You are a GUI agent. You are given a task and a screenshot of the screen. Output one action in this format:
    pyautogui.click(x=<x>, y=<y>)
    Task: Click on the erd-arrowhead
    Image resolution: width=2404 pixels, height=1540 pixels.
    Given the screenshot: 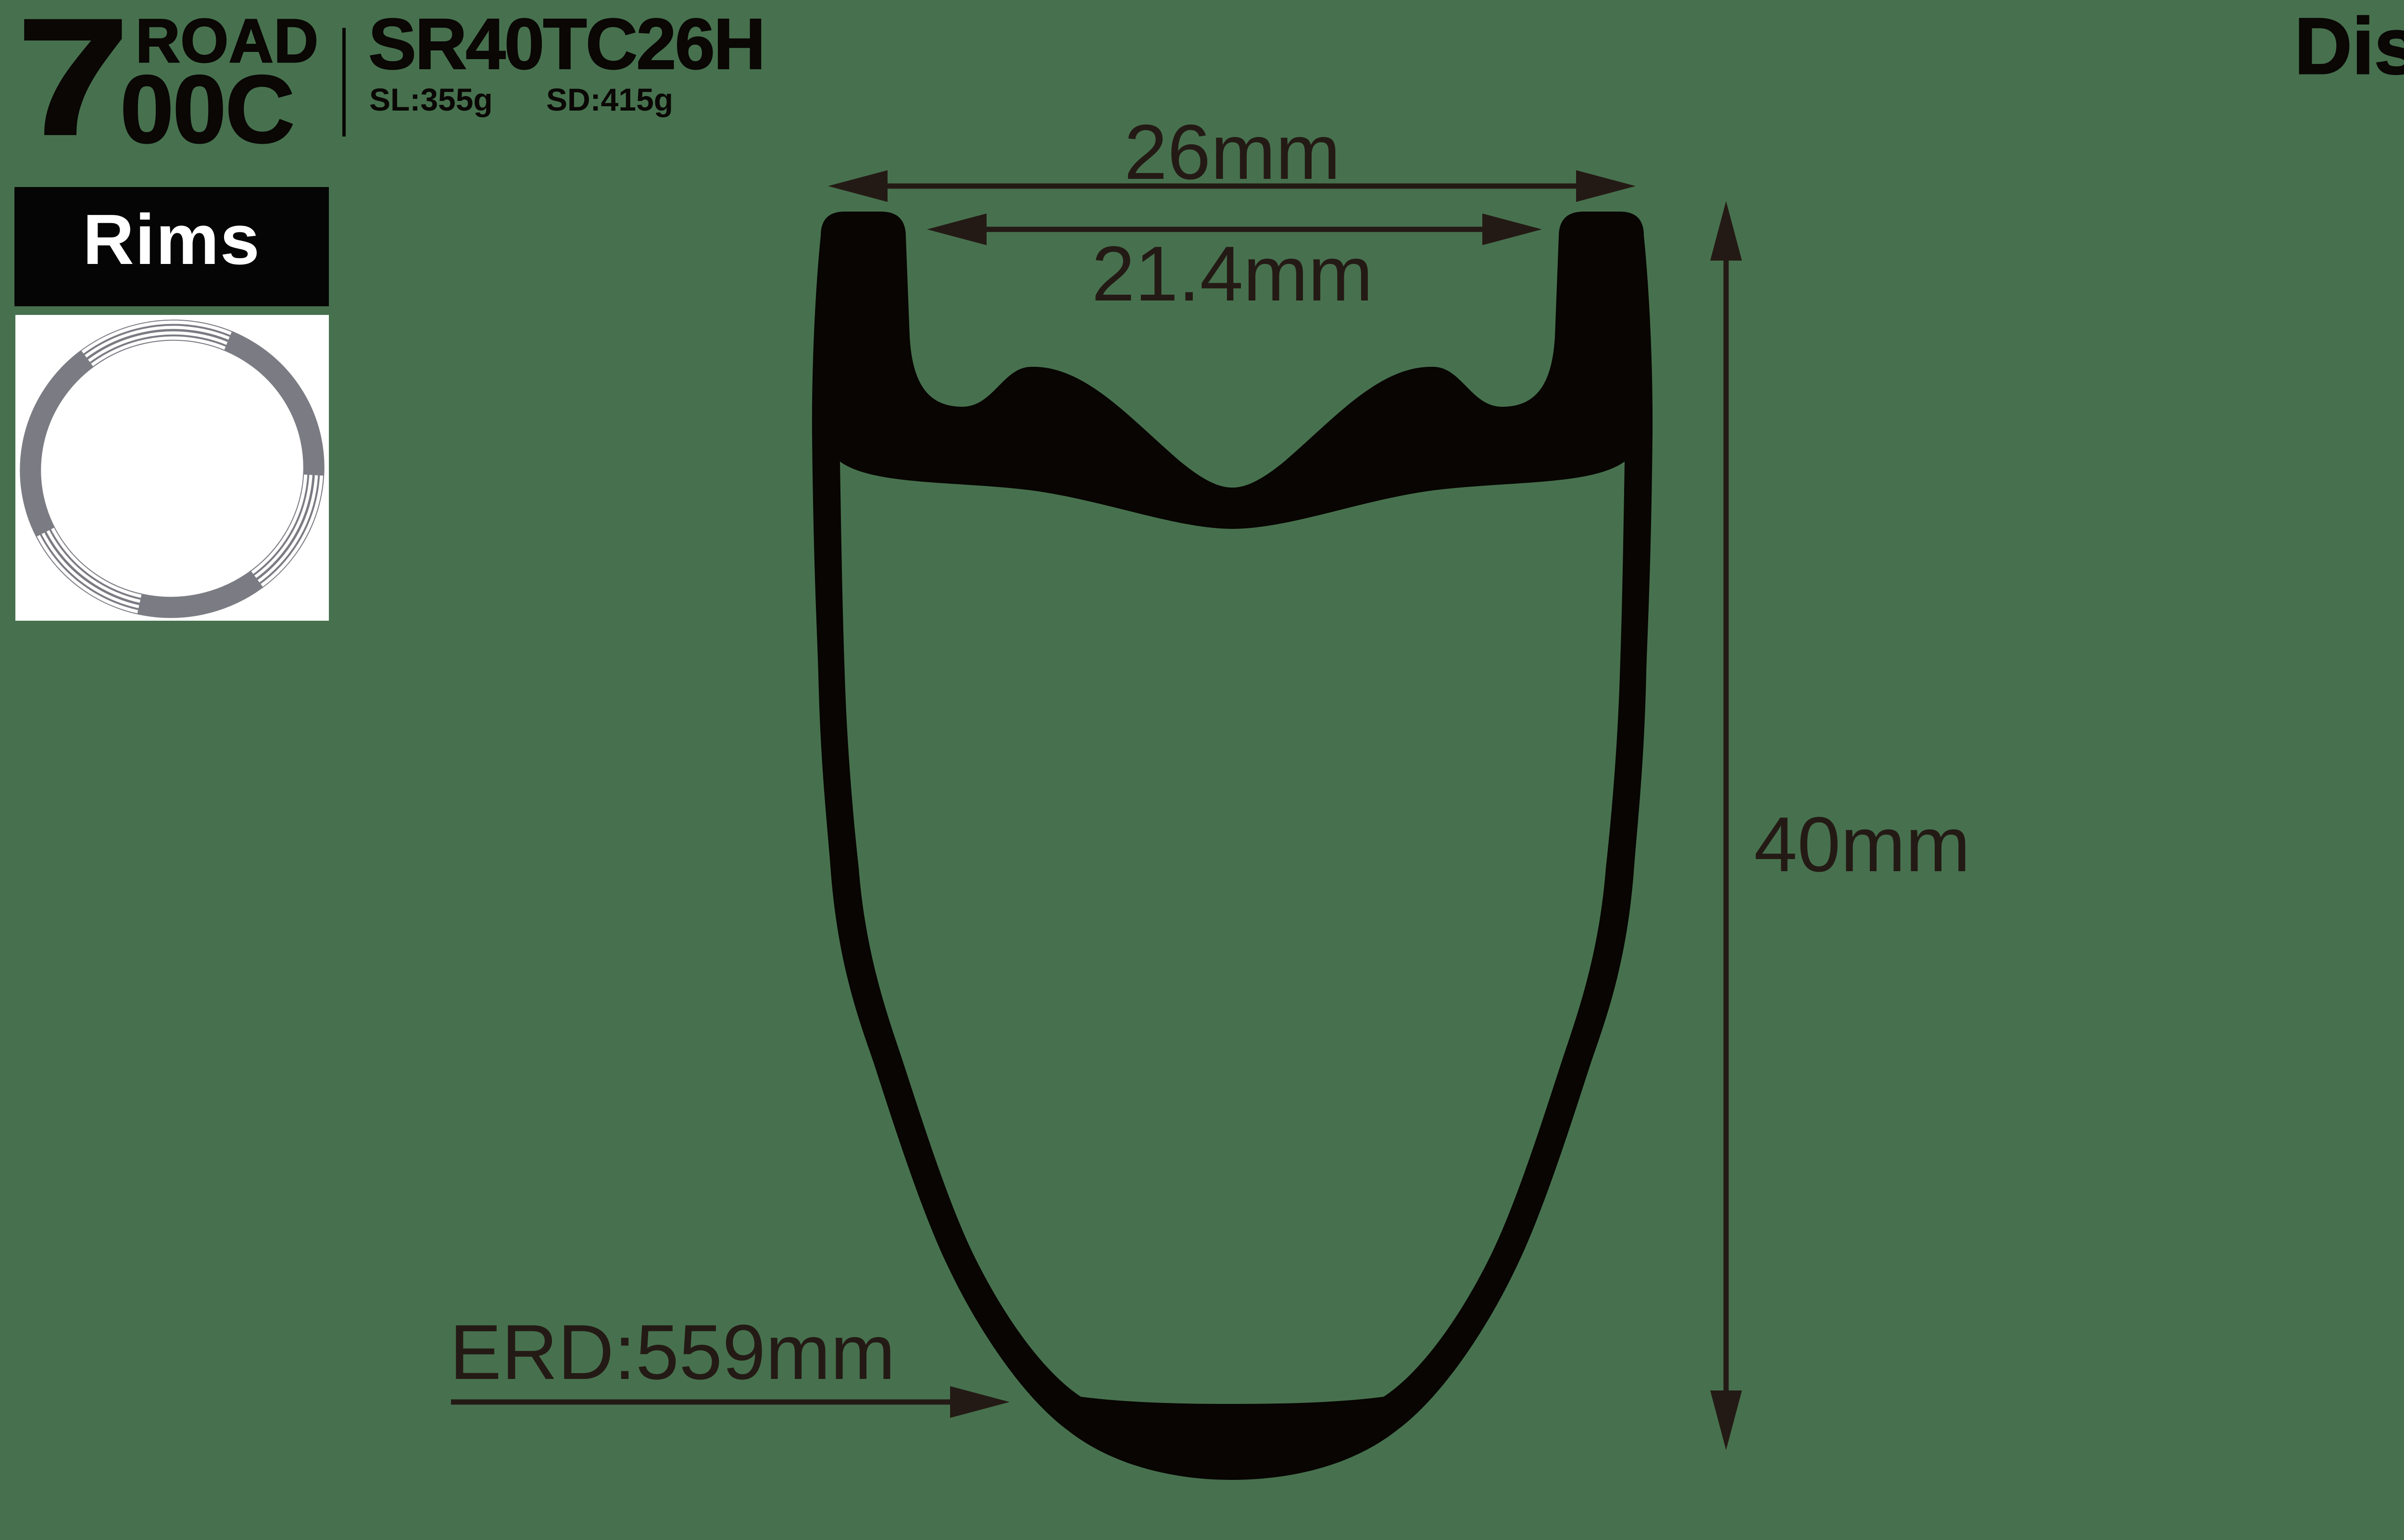 What is the action you would take?
    pyautogui.click(x=980, y=1402)
    